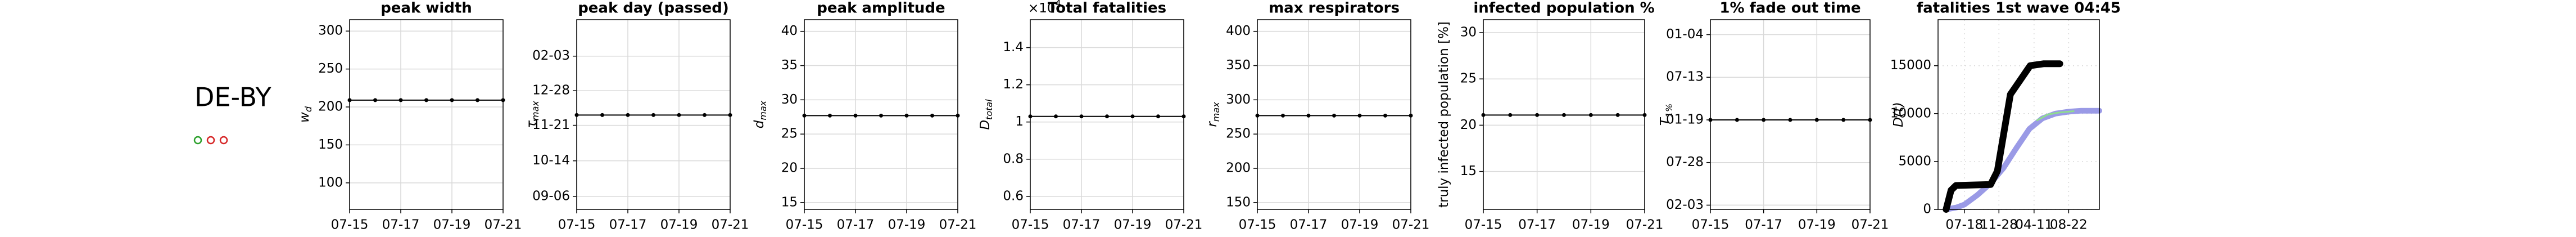 The width and height of the screenshot is (2576, 237). I want to click on chart-title: Total fatalities, so click(1107, 8).